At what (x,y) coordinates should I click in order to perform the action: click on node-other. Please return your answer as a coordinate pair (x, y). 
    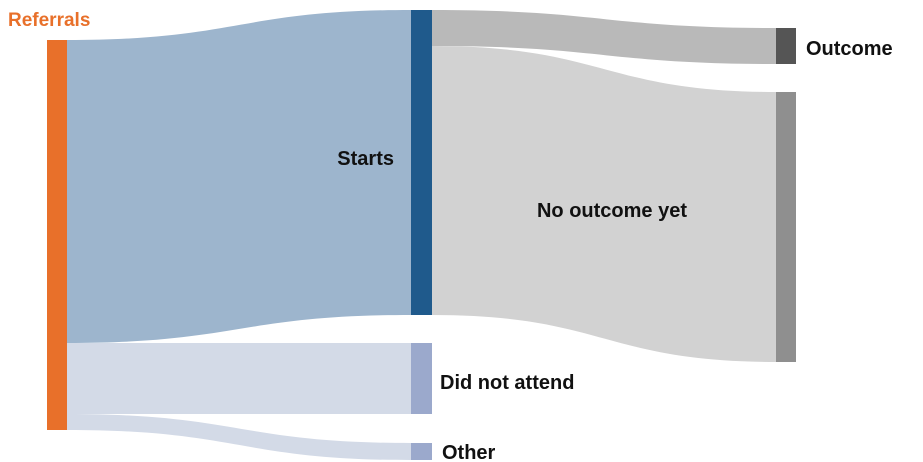
    Looking at the image, I should click on (421, 451).